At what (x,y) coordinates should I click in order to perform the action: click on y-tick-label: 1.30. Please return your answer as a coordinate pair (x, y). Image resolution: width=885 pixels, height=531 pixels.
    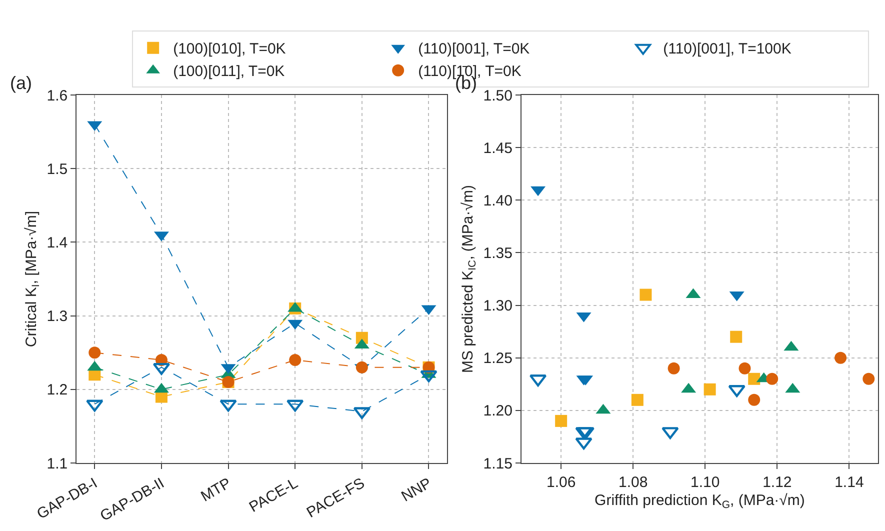
    Looking at the image, I should click on (497, 306).